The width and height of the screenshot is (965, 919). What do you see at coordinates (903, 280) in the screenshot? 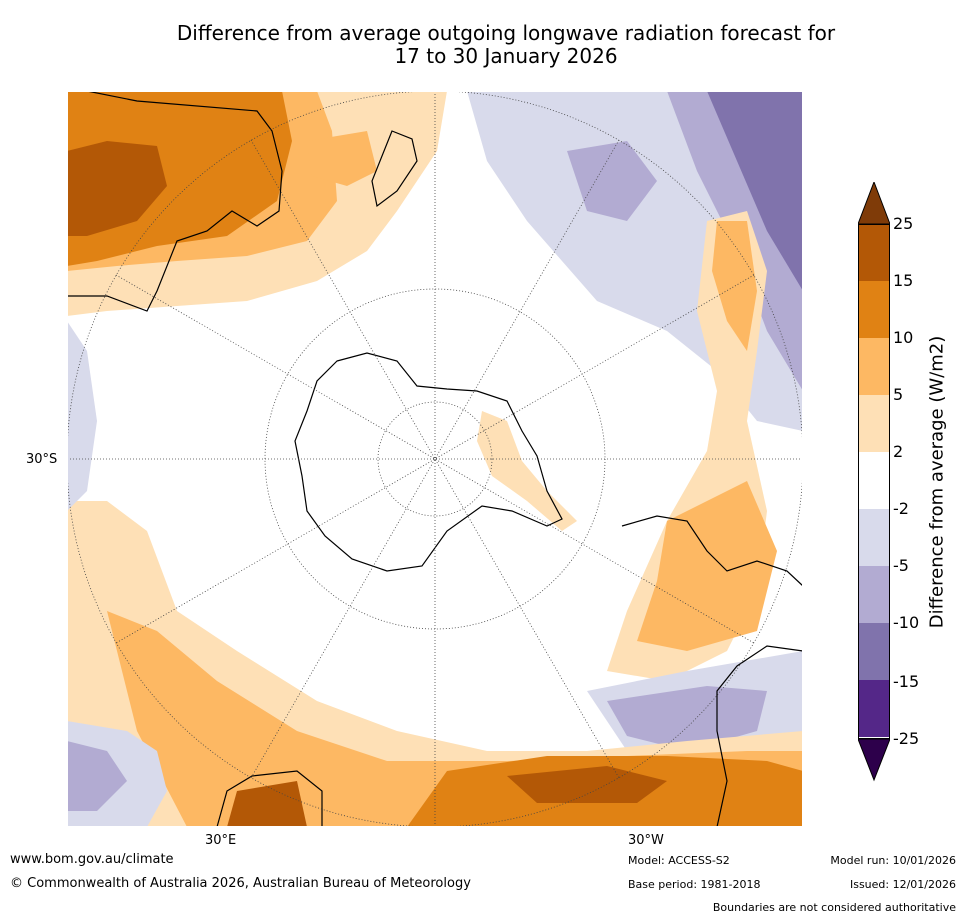
I see `colorbar-tick-15: 15` at bounding box center [903, 280].